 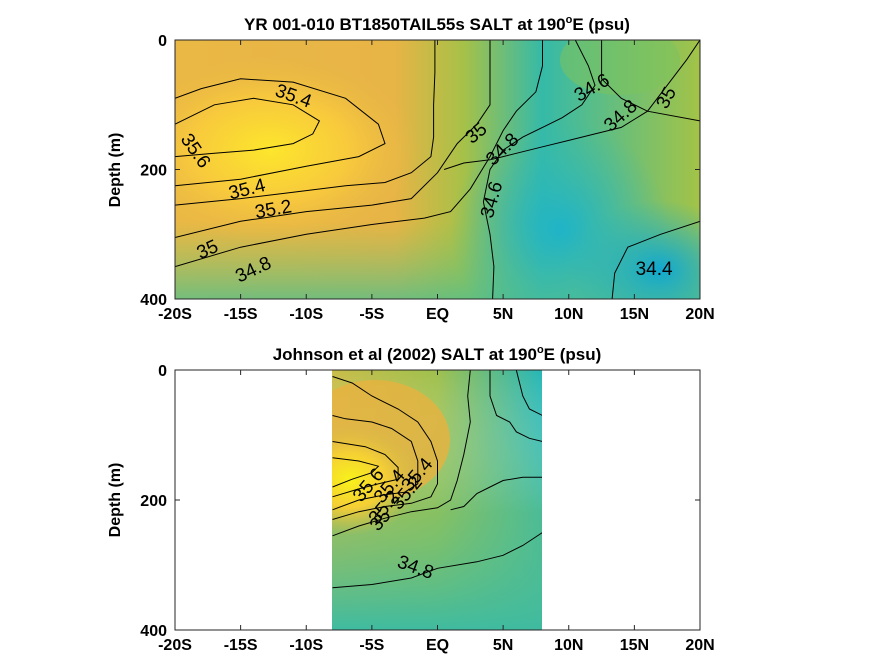 I want to click on contour-label: 34.4, so click(x=654, y=269).